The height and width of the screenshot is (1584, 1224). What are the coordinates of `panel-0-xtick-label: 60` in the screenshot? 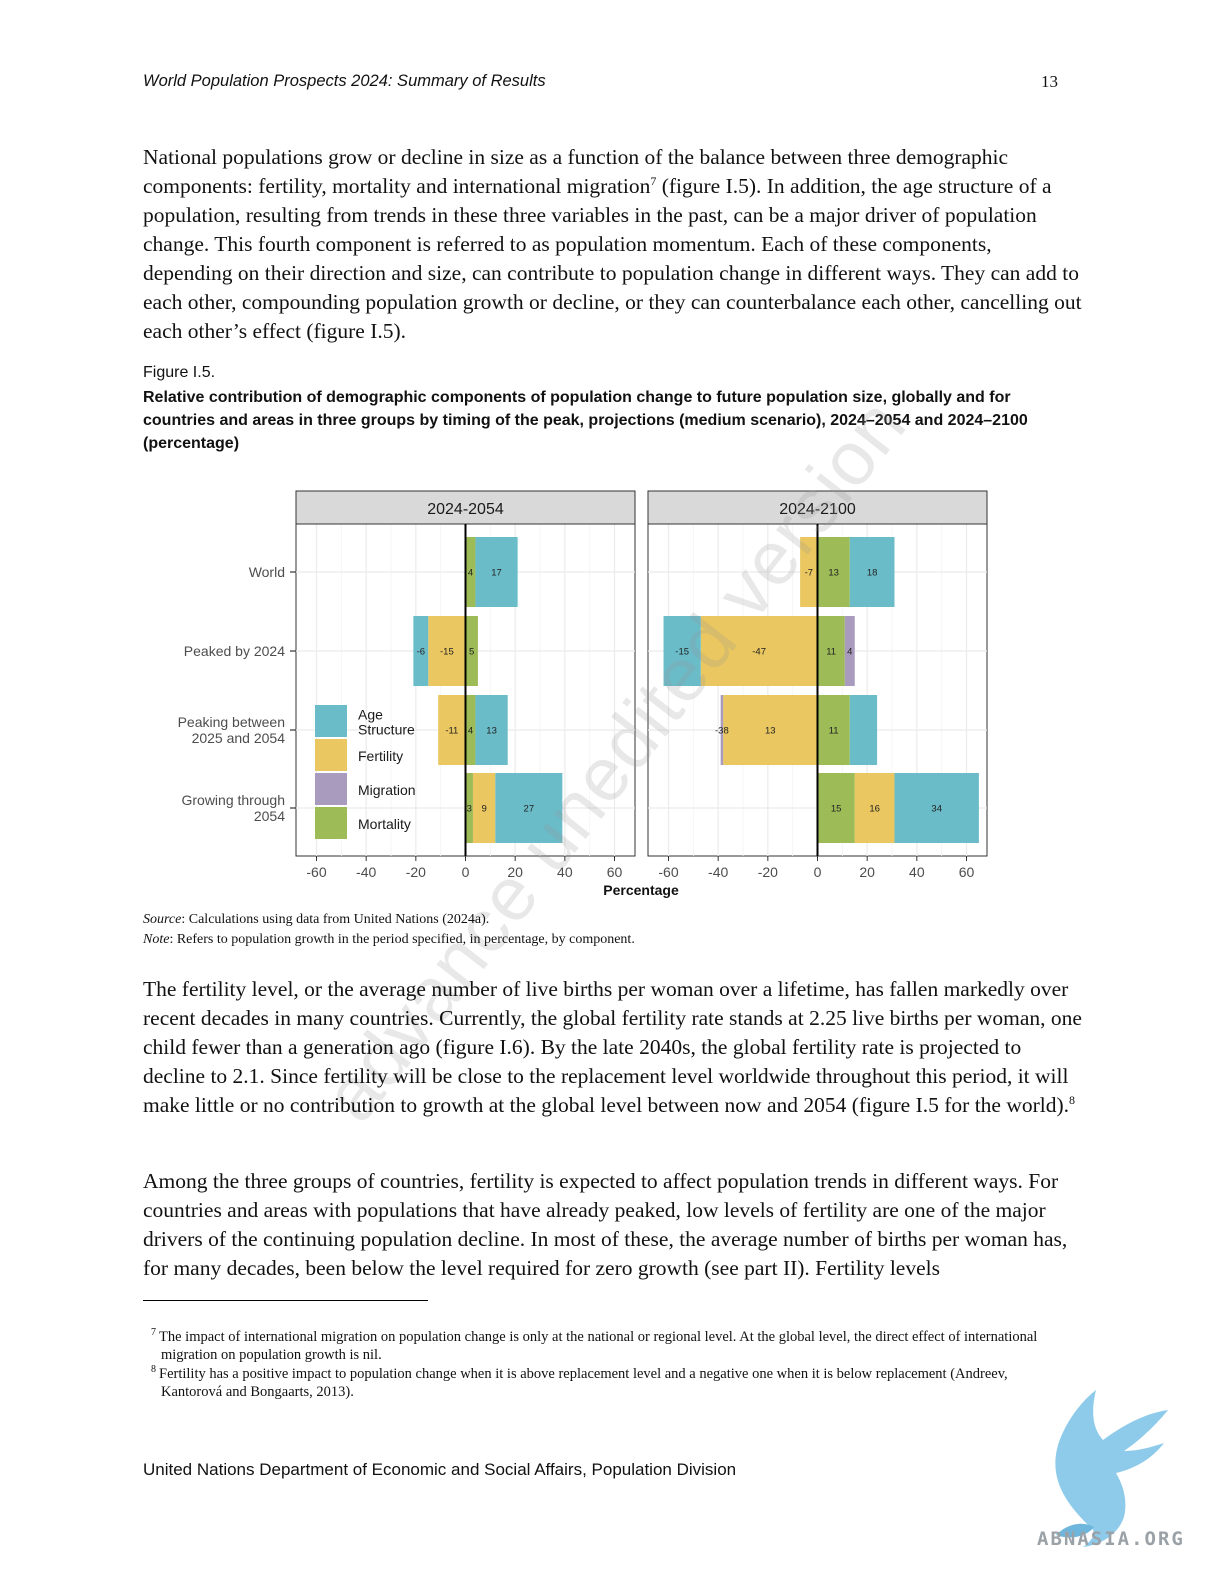 It's located at (615, 872).